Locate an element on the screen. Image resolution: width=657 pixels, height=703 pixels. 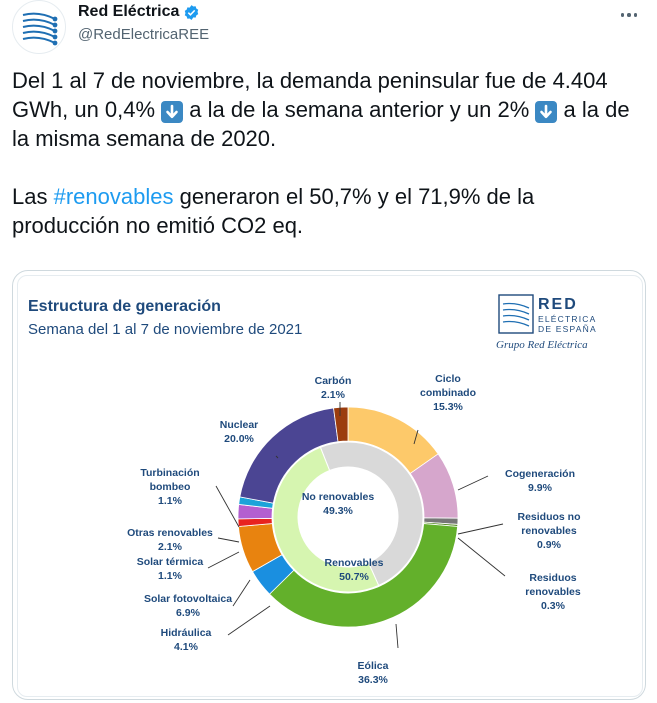
slice-carbon is located at coordinates (341, 424).